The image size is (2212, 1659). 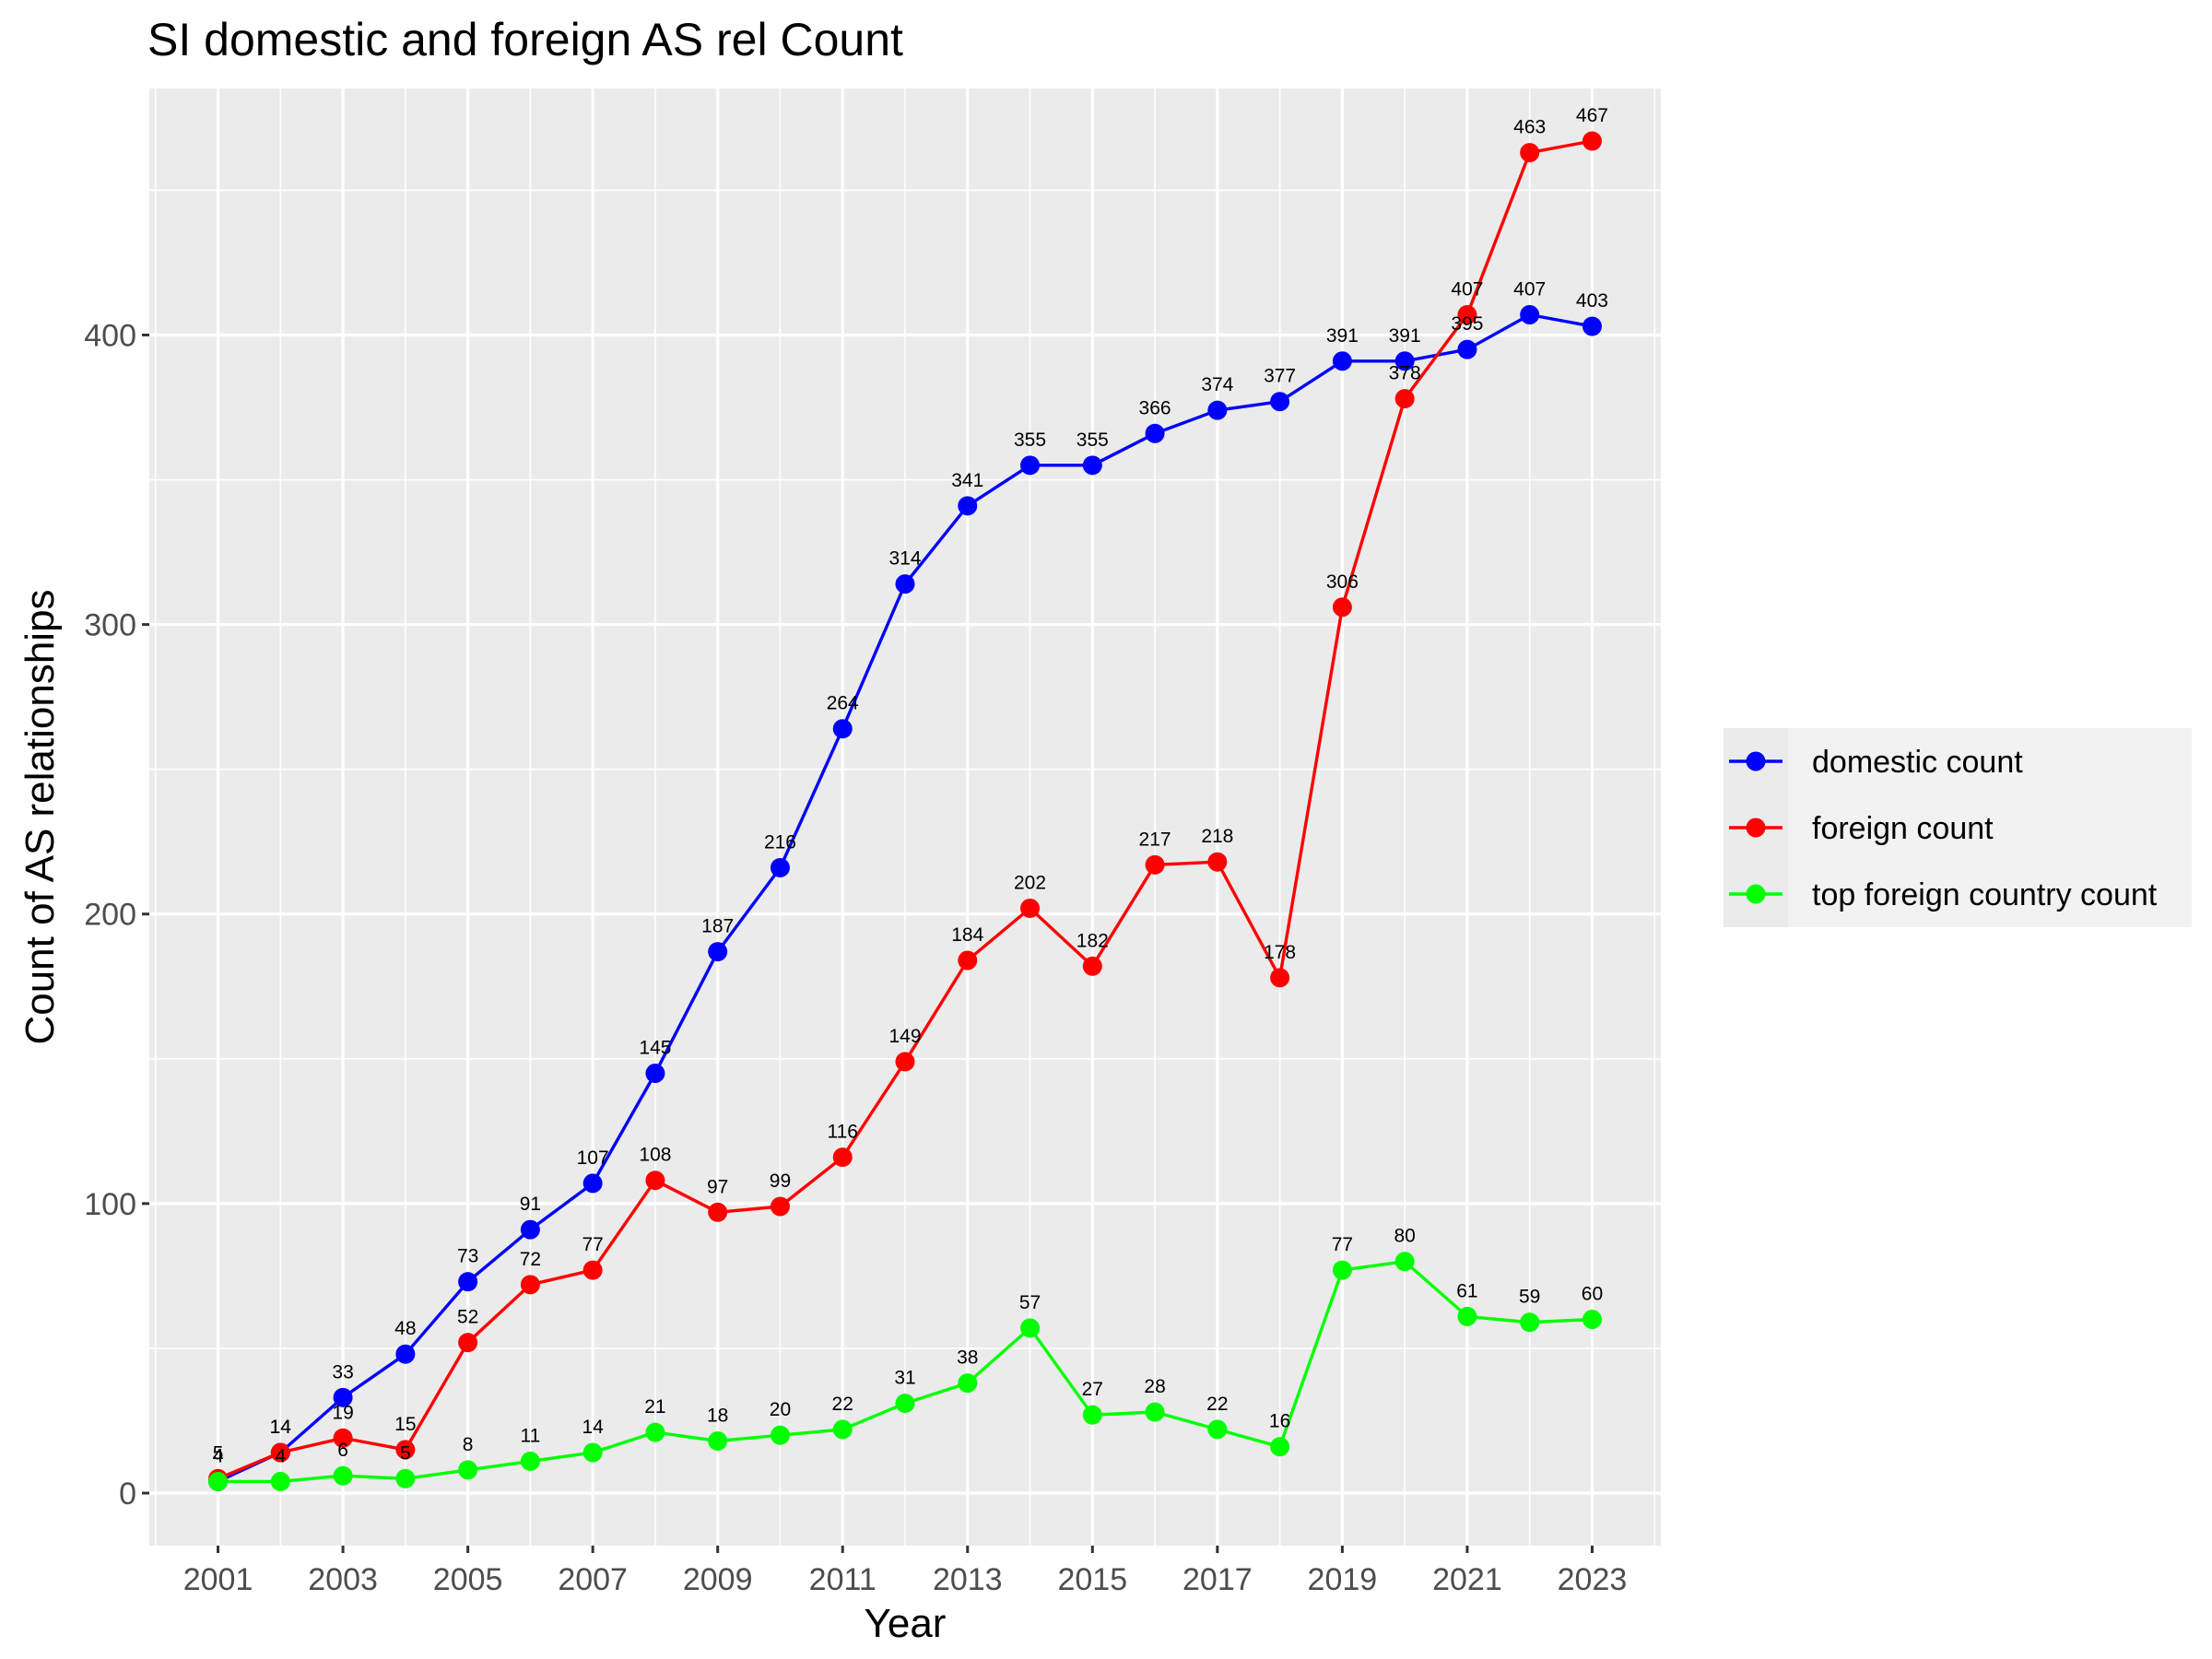 What do you see at coordinates (1342, 582) in the screenshot?
I see `data-label: 306` at bounding box center [1342, 582].